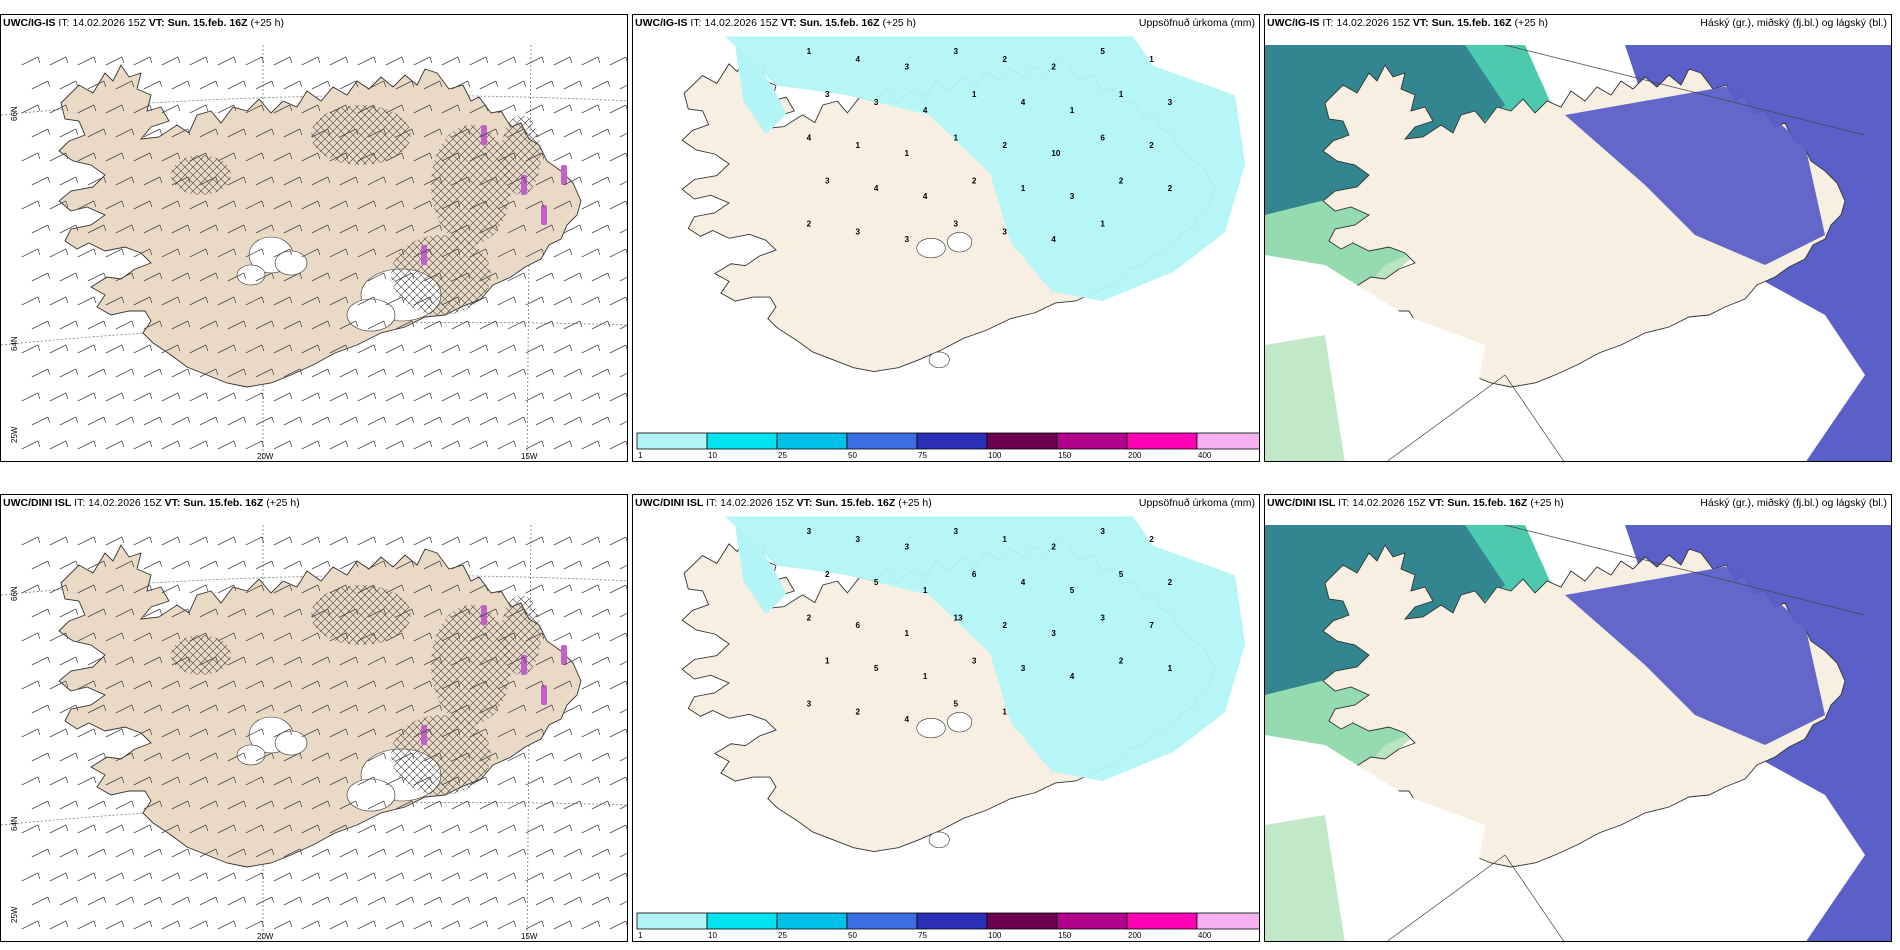 Image resolution: width=1900 pixels, height=950 pixels. Describe the element at coordinates (564, 175) in the screenshot. I see `heavy-precip-spot` at that location.